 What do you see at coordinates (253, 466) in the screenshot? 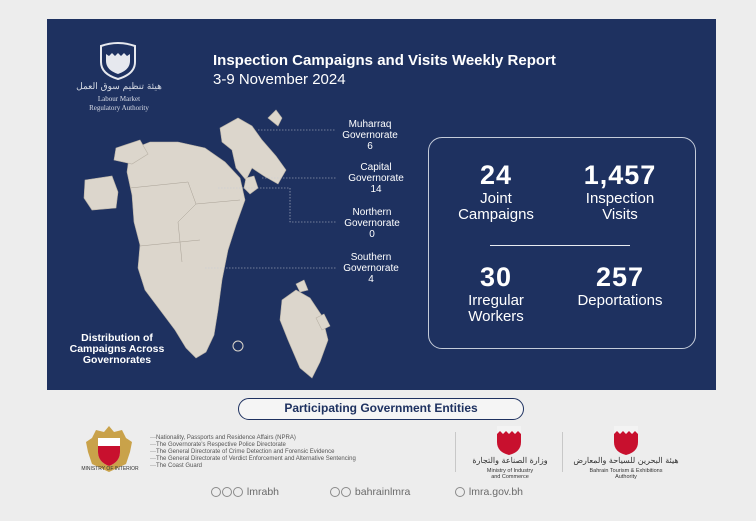
I see `list-item: The Coast Guard` at bounding box center [253, 466].